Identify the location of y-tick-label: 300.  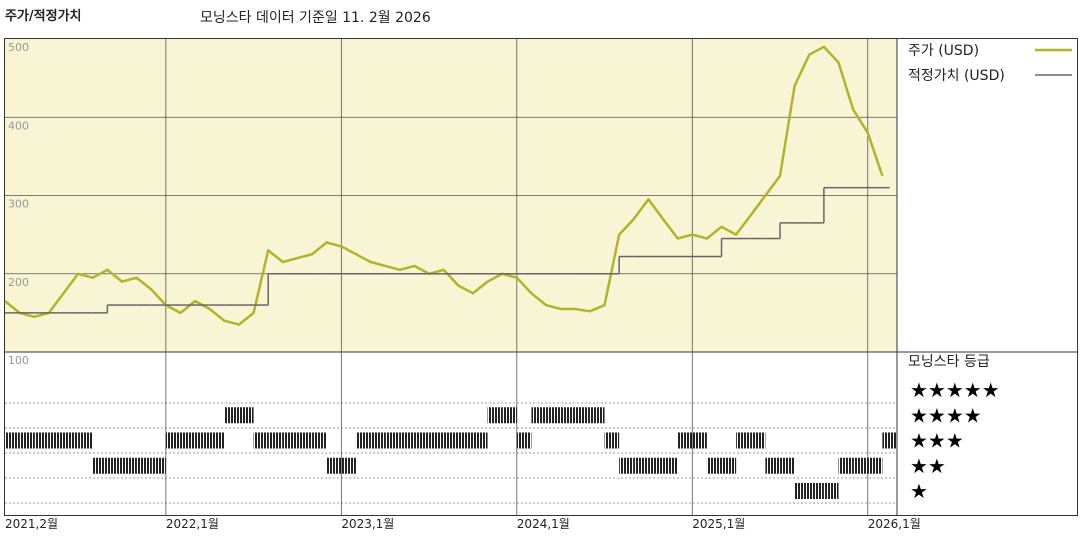
(18, 204).